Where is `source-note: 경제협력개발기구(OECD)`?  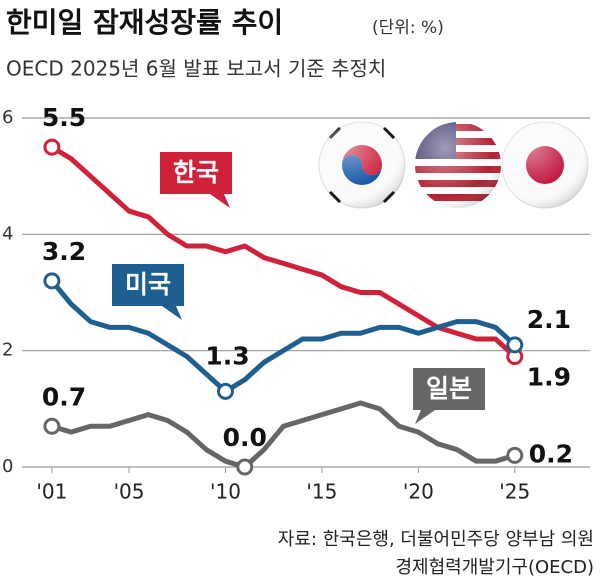 source-note: 경제협력개발기구(OECD) is located at coordinates (495, 567).